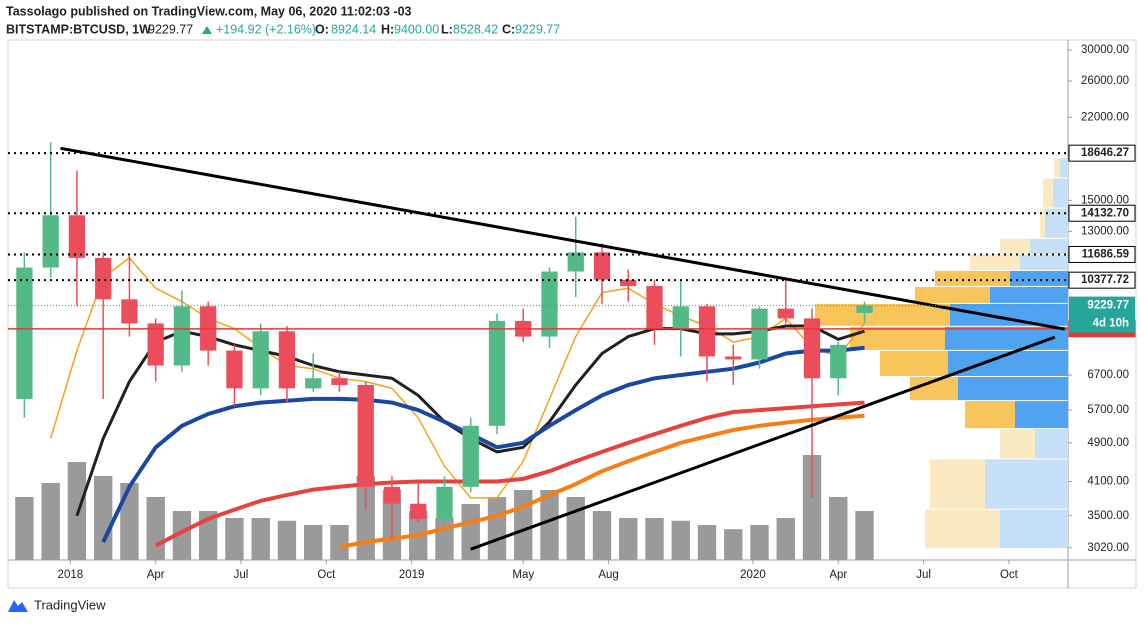 Image resolution: width=1144 pixels, height=624 pixels. I want to click on x-tick-label: Jul, so click(923, 575).